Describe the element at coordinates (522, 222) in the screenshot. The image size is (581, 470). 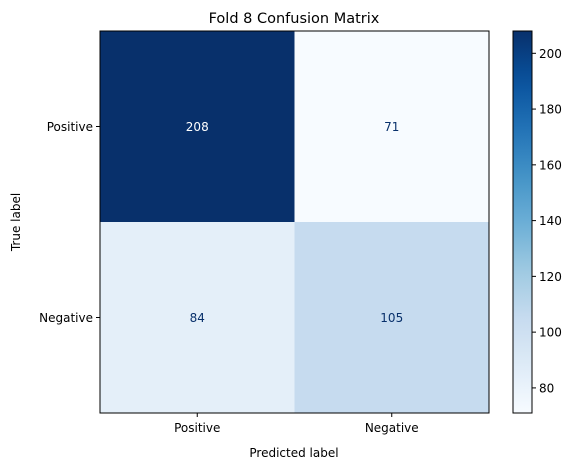
I see `colorbar` at that location.